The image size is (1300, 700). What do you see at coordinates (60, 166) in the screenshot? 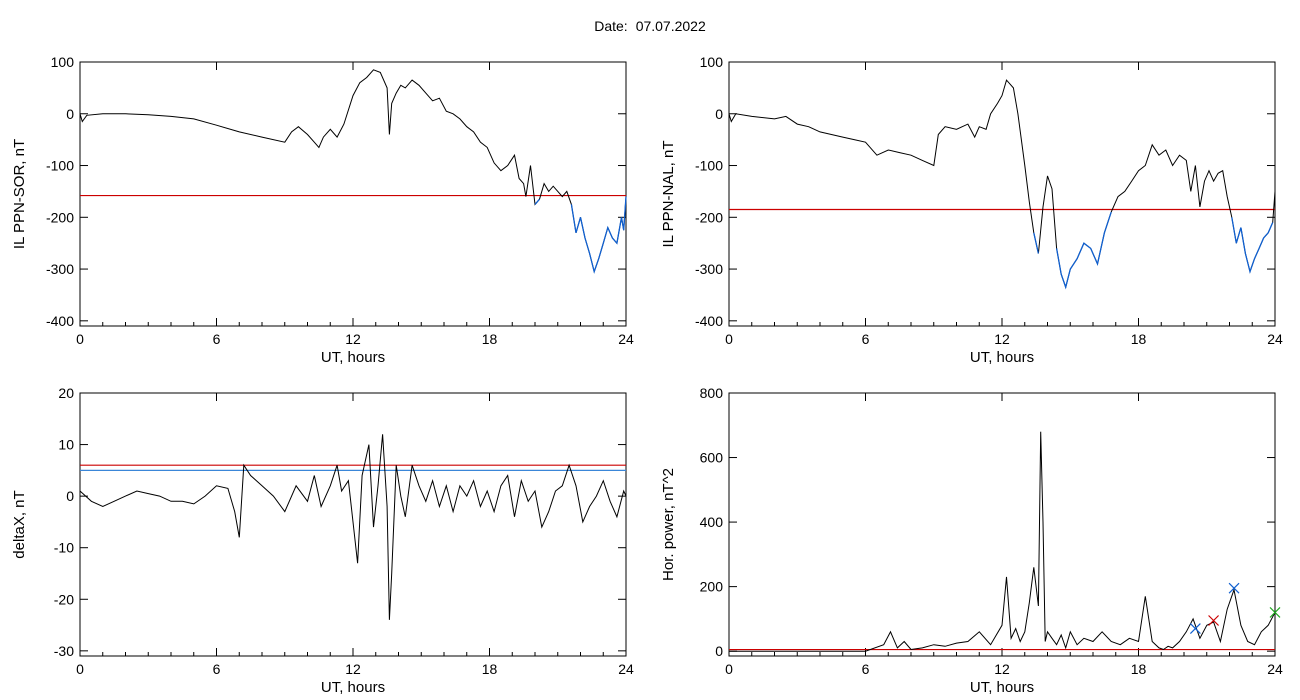
I see `p1-y-tick-label: -100` at bounding box center [60, 166].